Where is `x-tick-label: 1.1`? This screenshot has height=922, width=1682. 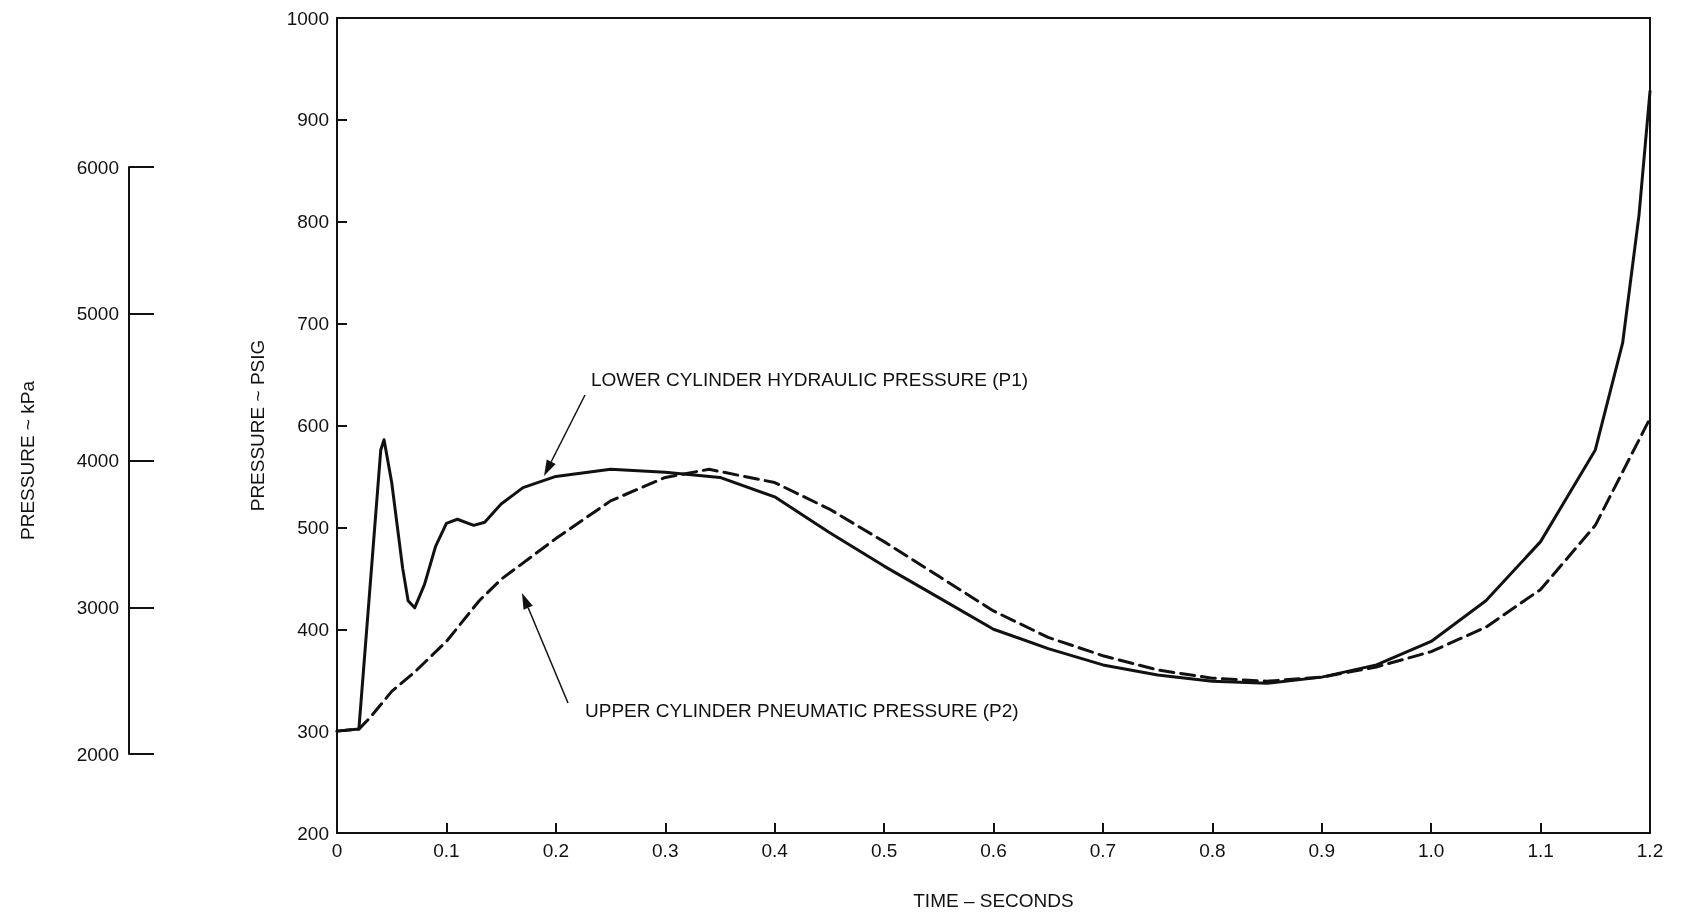 x-tick-label: 1.1 is located at coordinates (1540, 850).